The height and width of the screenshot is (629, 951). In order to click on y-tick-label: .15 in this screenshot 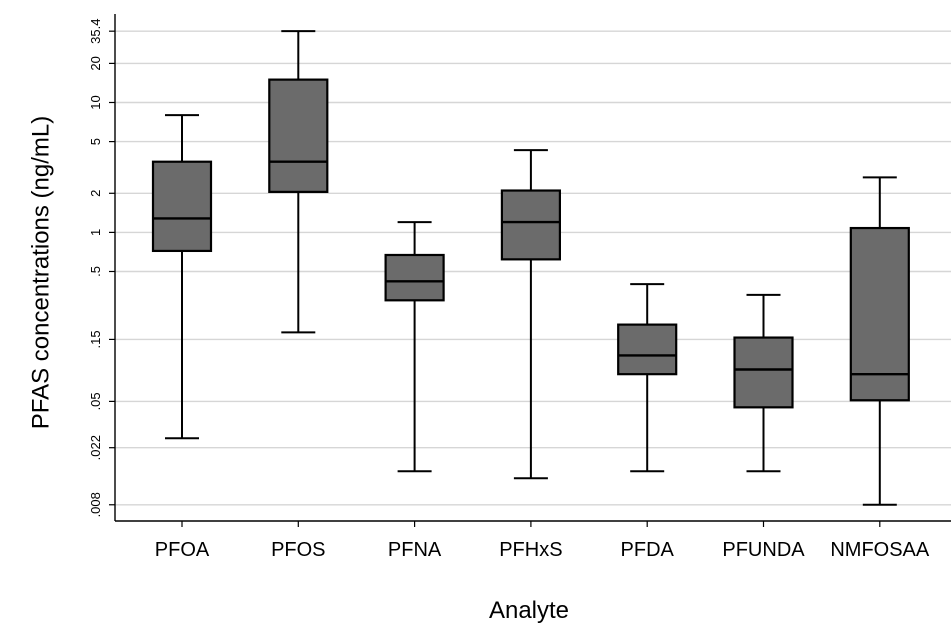, I will do `click(95, 339)`.